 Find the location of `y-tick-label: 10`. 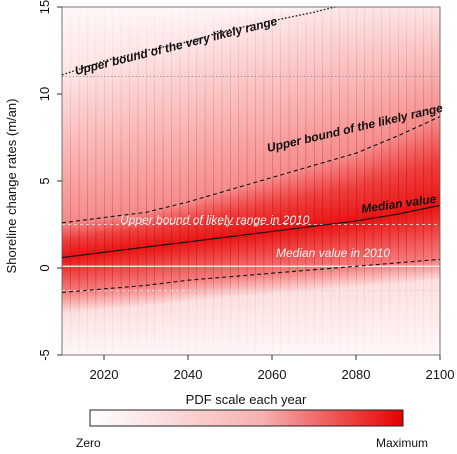

y-tick-label: 10 is located at coordinates (44, 94).